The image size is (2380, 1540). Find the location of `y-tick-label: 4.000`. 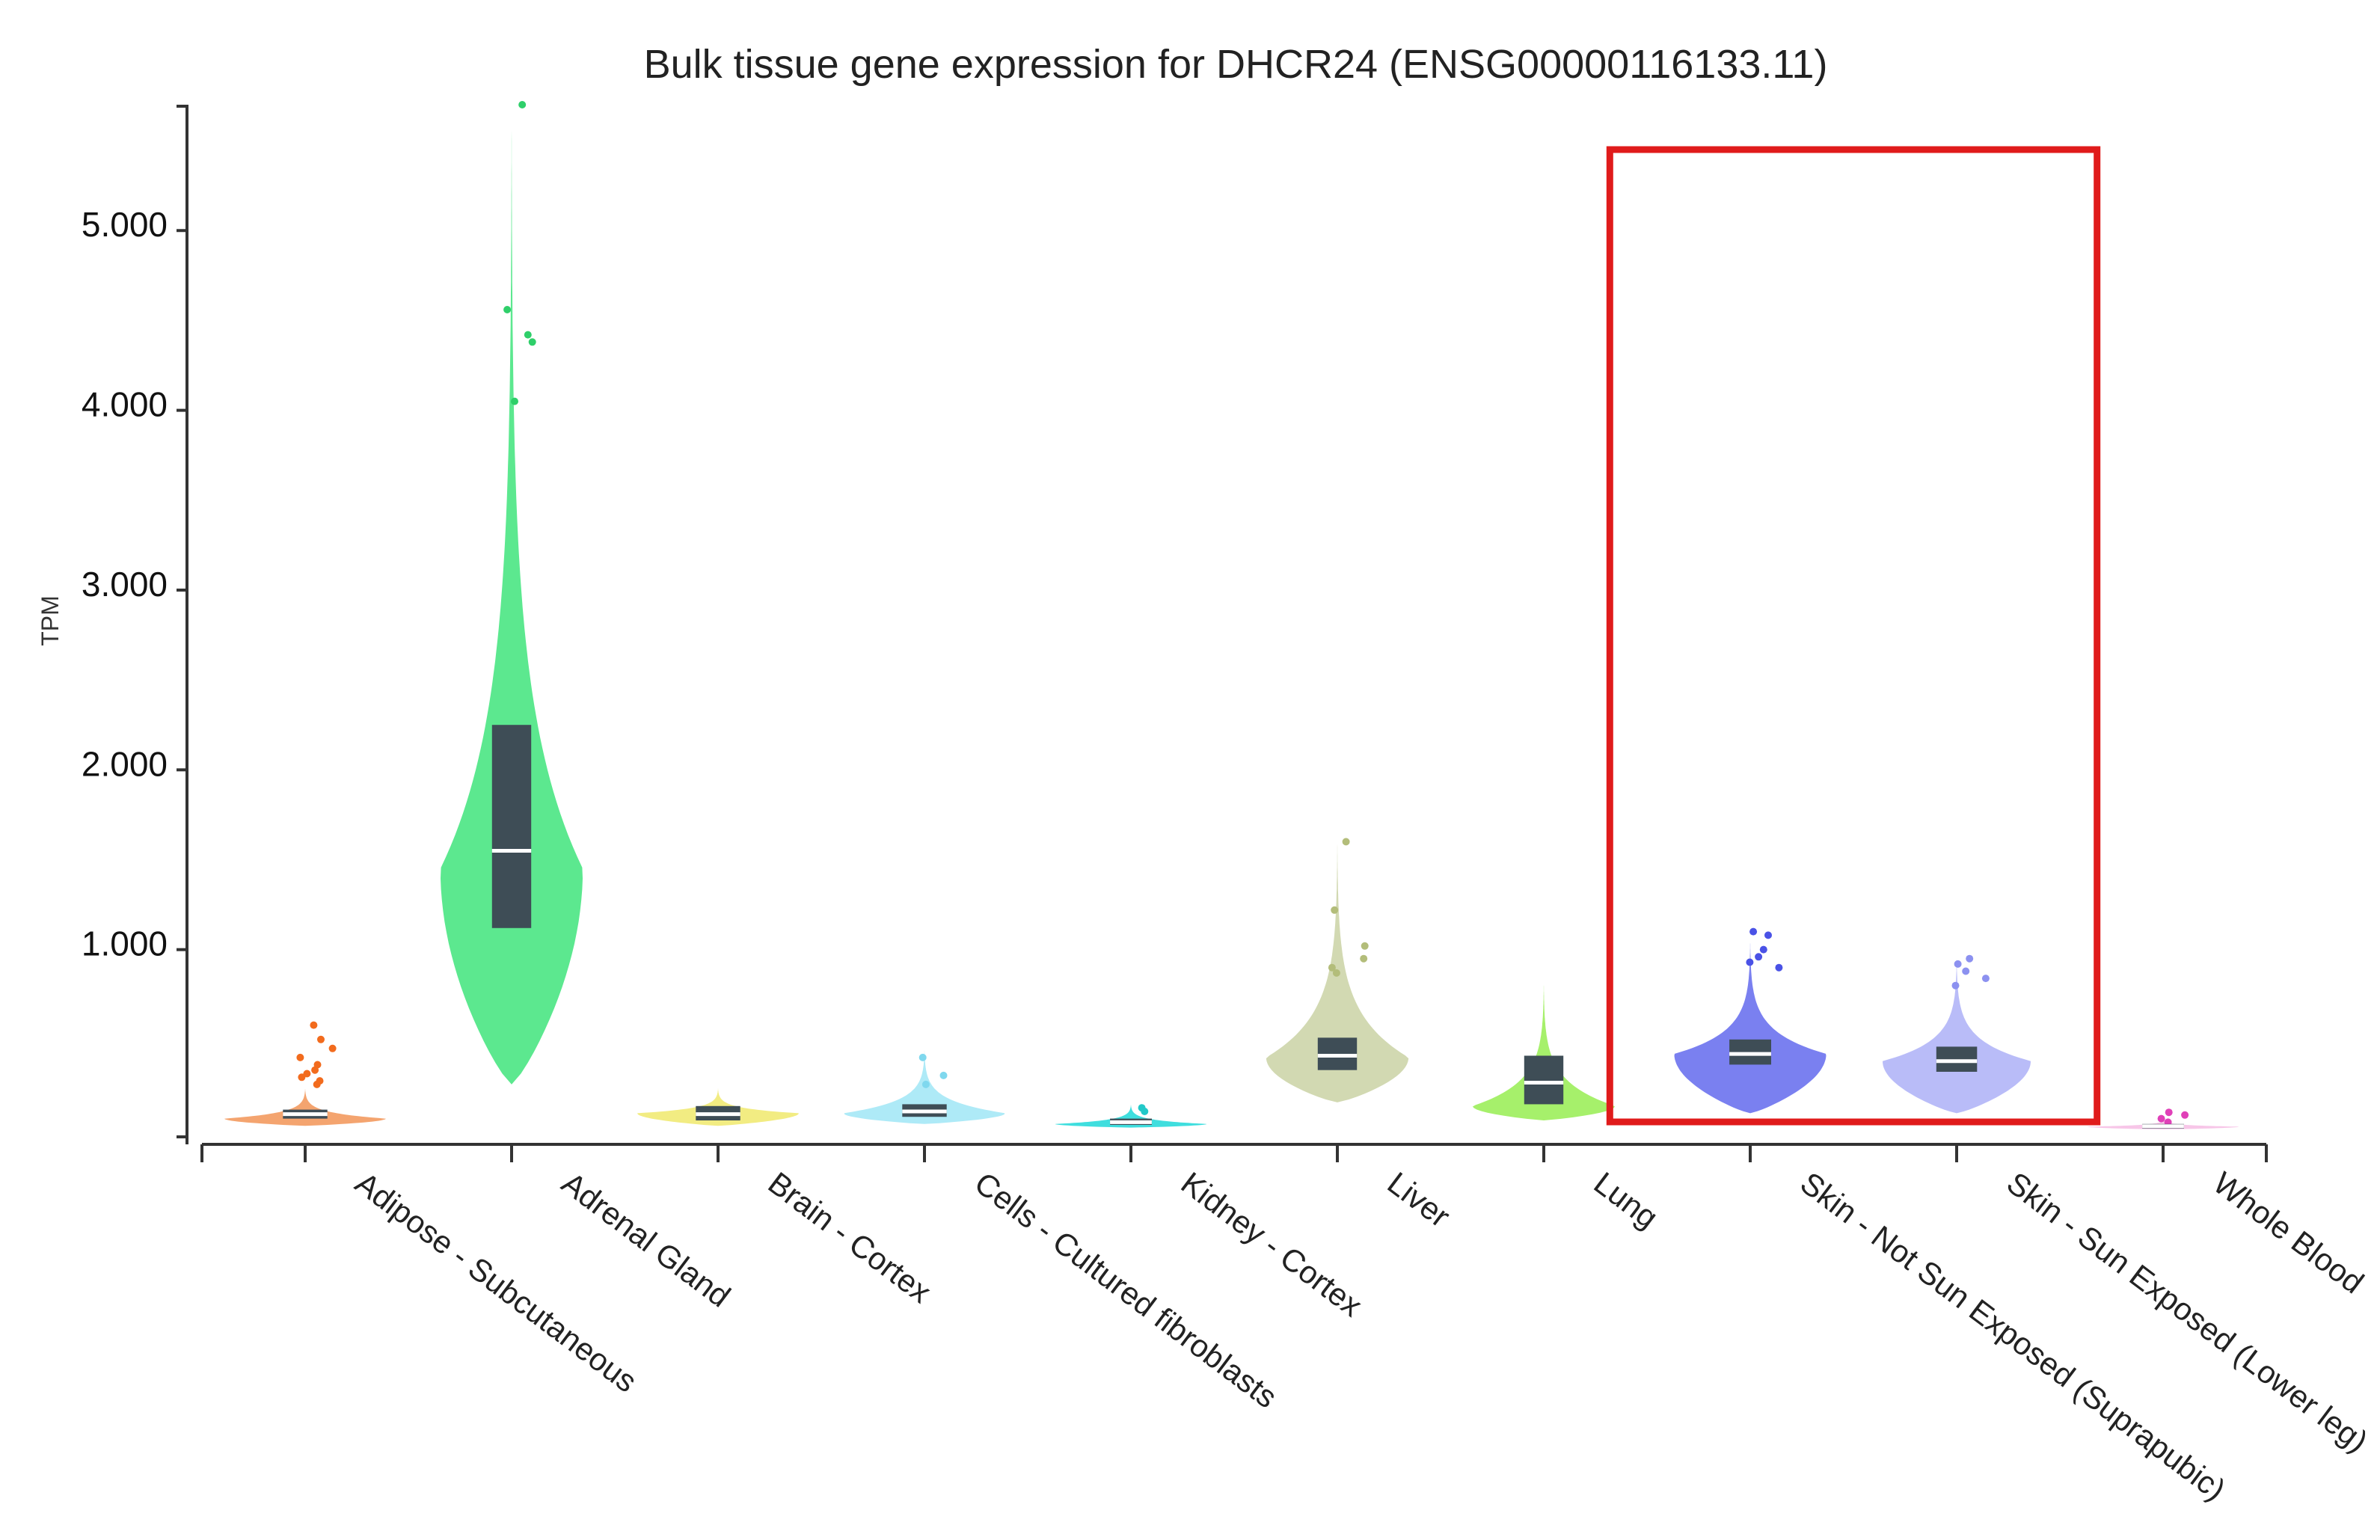

y-tick-label: 4.000 is located at coordinates (125, 404).